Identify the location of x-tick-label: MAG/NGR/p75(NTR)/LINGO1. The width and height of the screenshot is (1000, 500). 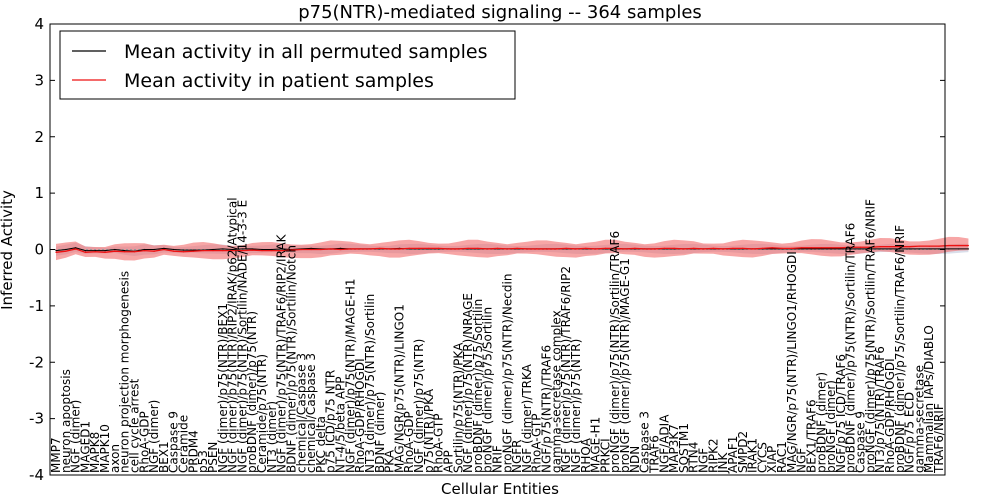
(399, 388).